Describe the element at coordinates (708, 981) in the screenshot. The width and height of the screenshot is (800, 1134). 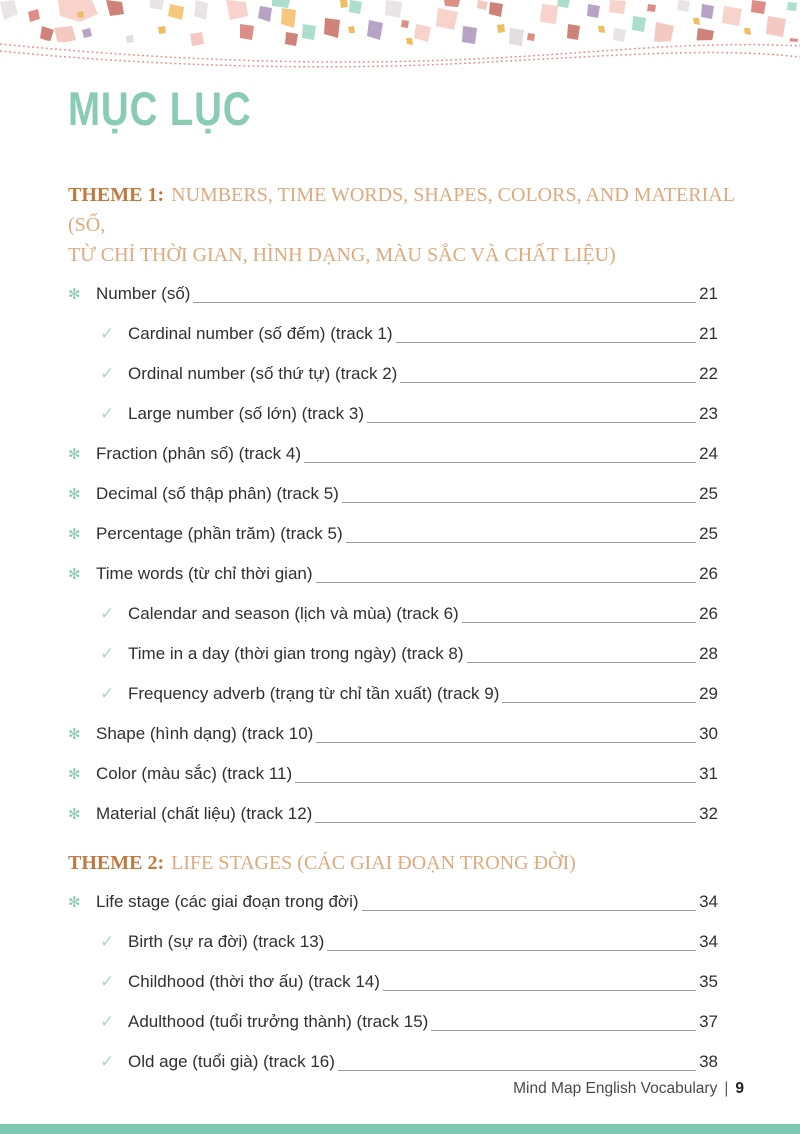
I see `entry-page-number: 35` at that location.